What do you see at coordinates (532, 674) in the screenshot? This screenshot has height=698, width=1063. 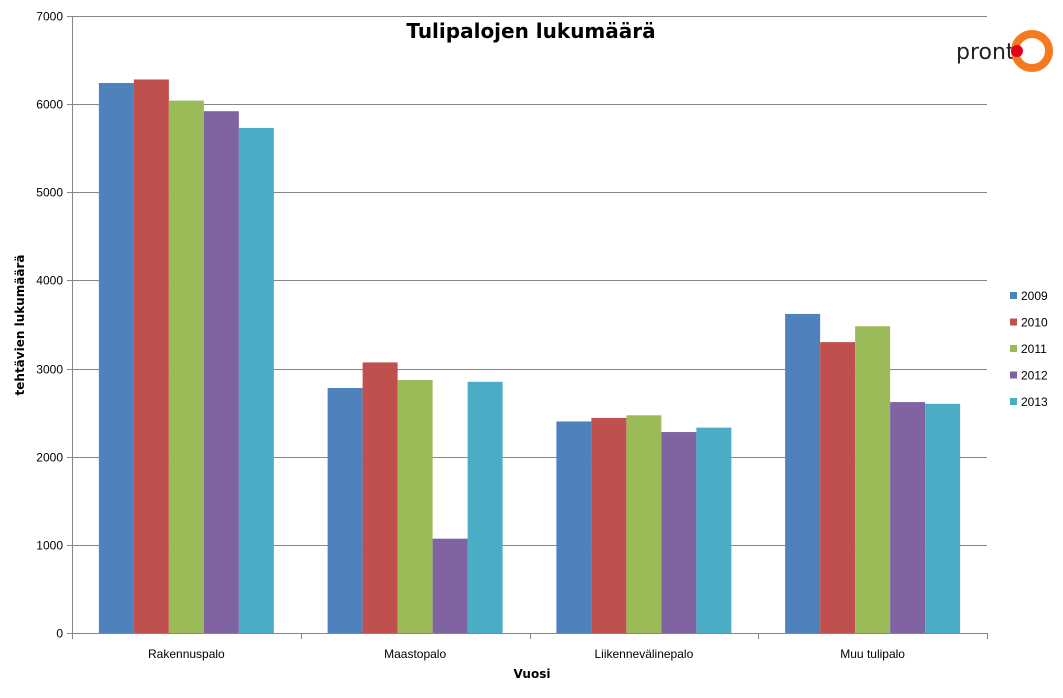 I see `x-axis-title: Vuosi` at bounding box center [532, 674].